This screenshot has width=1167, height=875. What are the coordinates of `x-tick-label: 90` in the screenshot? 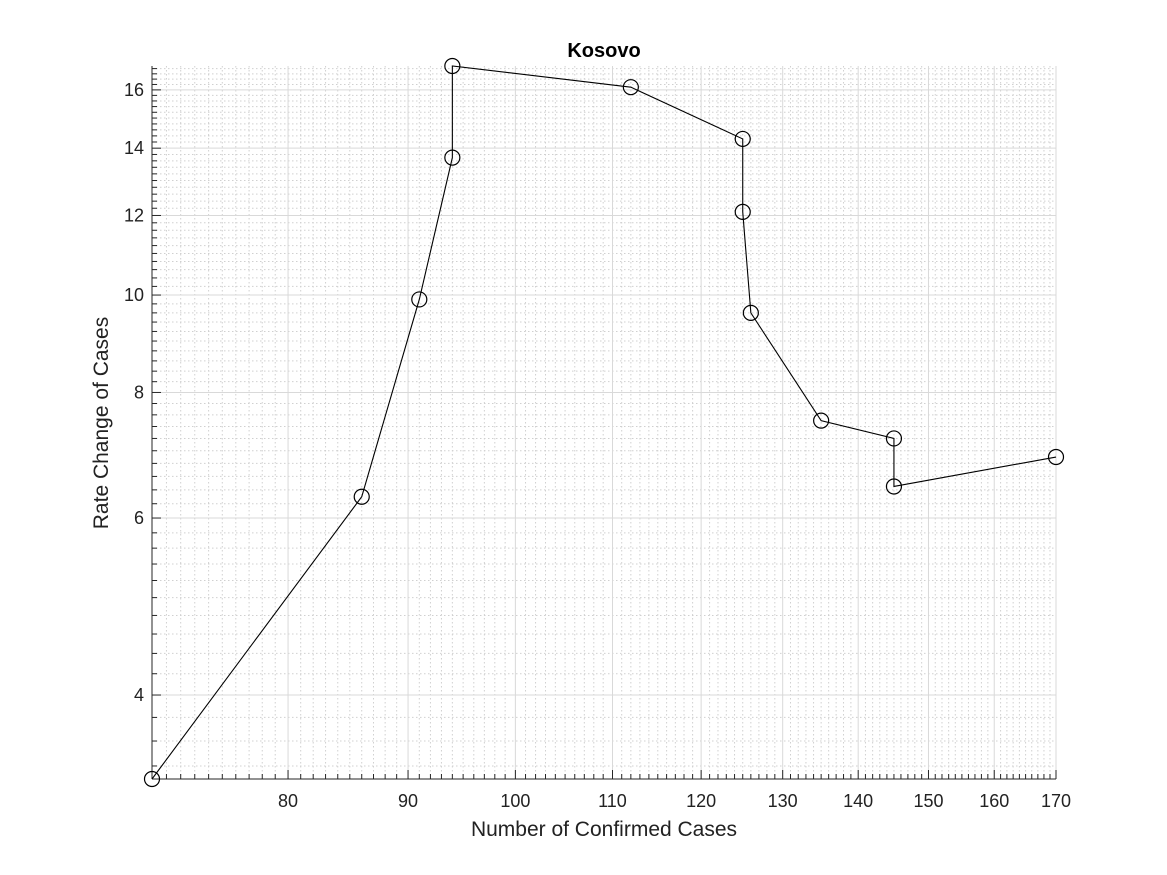 It's located at (408, 801).